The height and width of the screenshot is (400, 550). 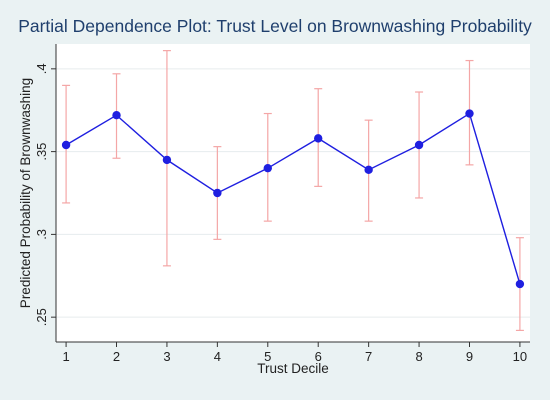 I want to click on y-axis-label: Predicted Probability of Brownwashing, so click(x=25, y=193).